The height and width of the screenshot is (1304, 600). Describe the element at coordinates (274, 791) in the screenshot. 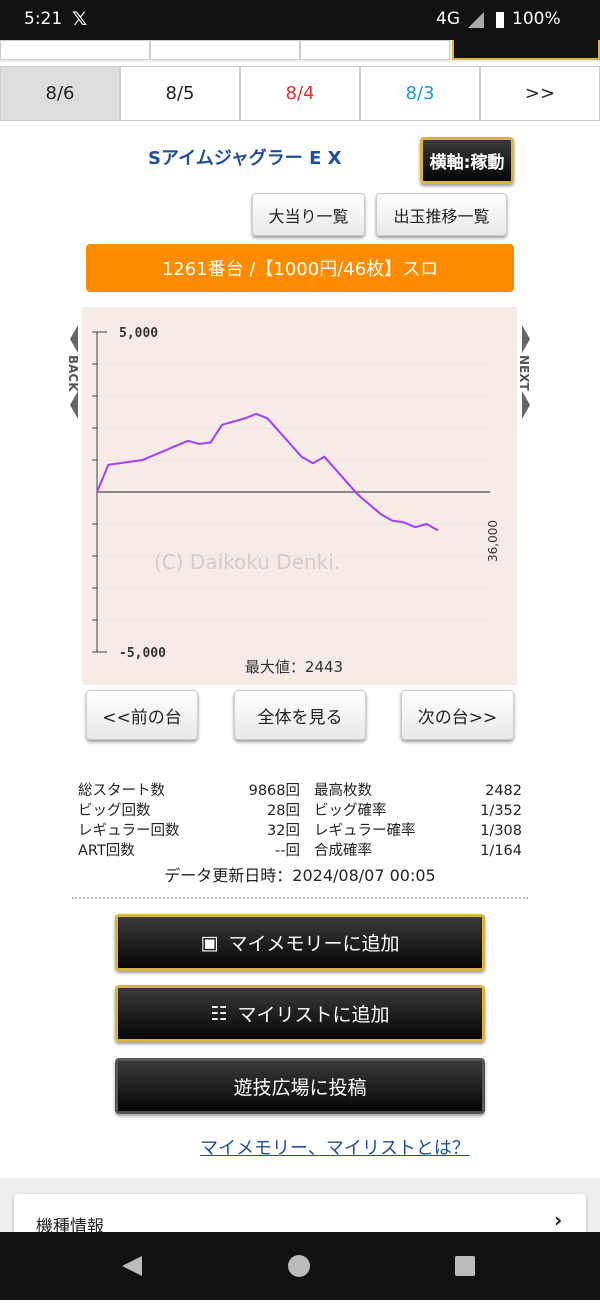

I see `stat-value: 9868回` at that location.